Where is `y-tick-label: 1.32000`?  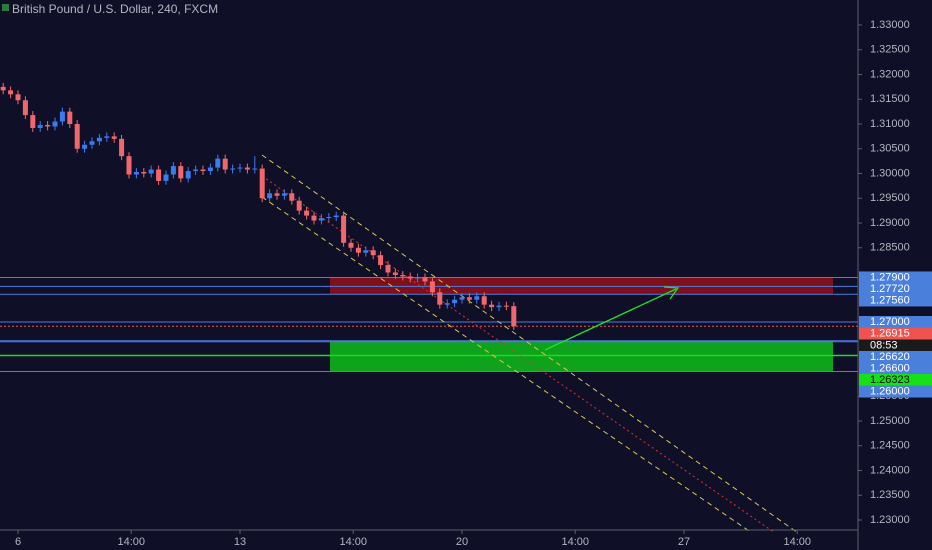
y-tick-label: 1.32000 is located at coordinates (890, 74).